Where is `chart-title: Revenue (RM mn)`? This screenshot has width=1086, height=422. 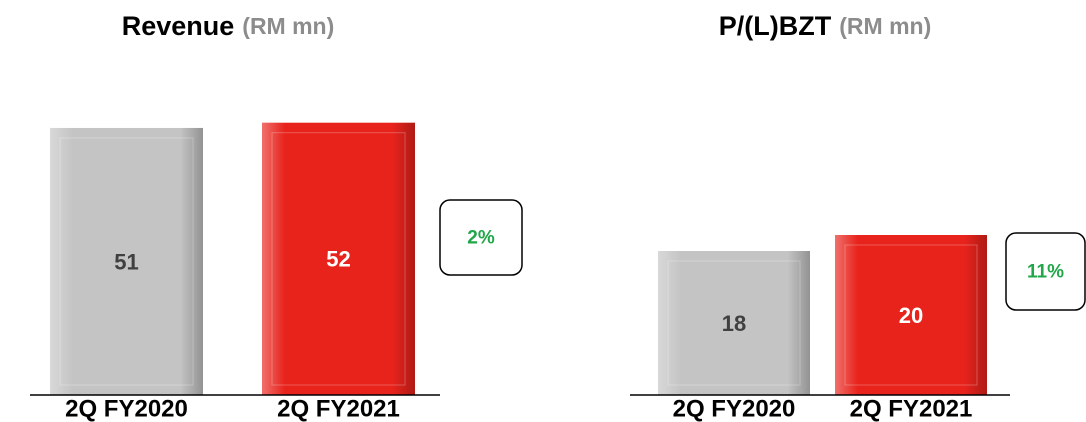 chart-title: Revenue (RM mn) is located at coordinates (228, 26).